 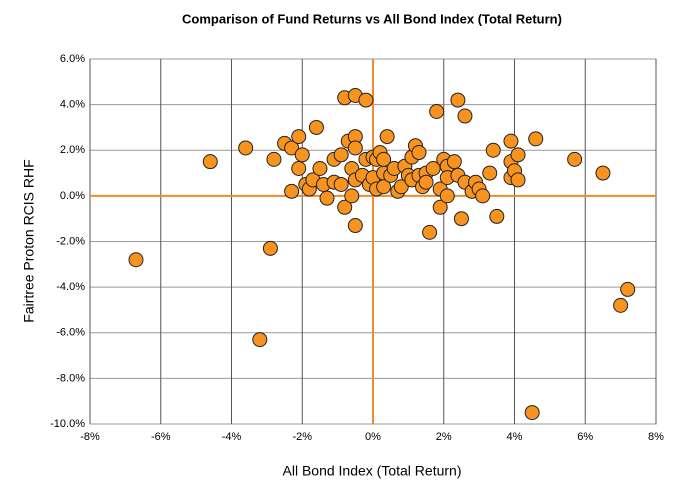 I want to click on x-tick-label: 2%, so click(x=444, y=437).